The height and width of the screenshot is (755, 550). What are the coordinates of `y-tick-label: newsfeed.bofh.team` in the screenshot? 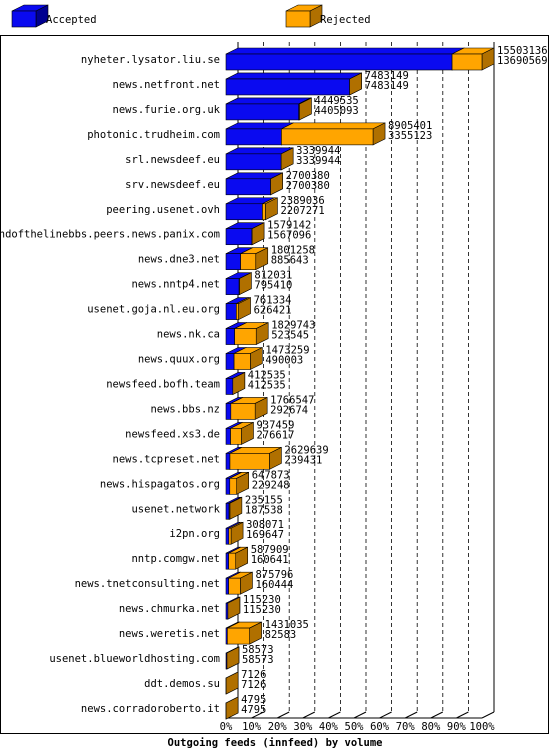 It's located at (163, 384).